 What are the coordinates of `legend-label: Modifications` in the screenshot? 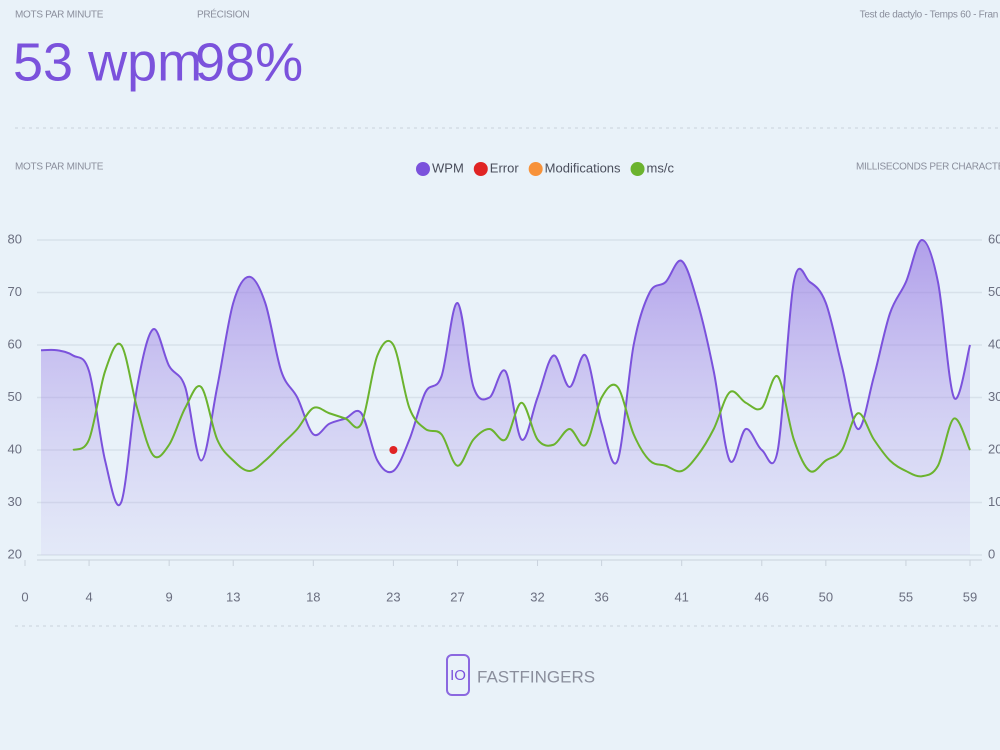 It's located at (583, 167).